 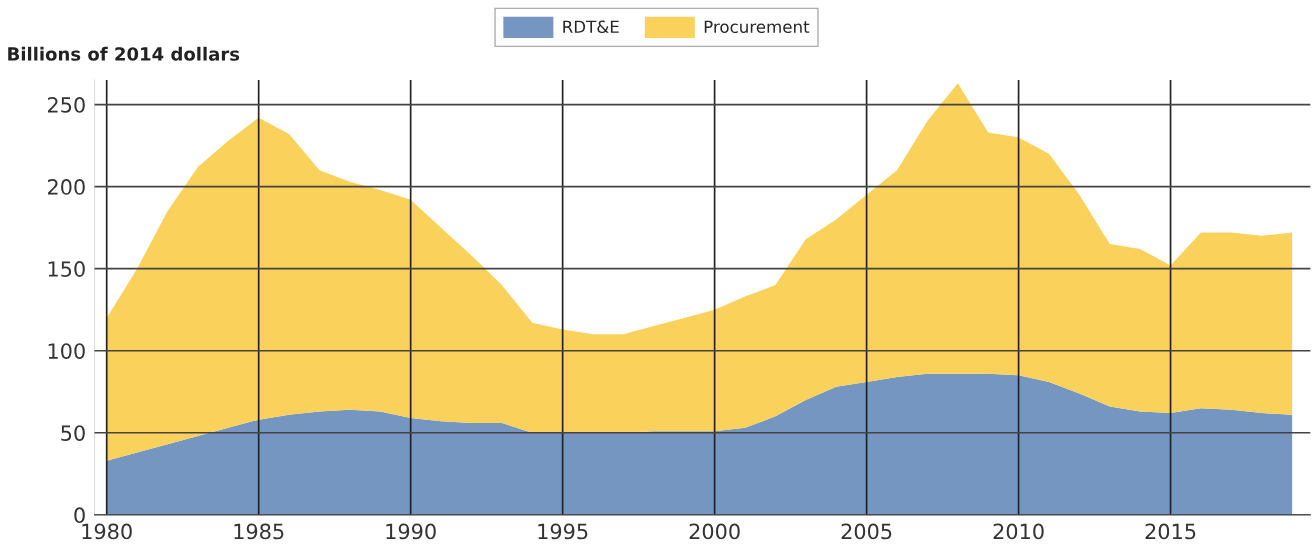 I want to click on y-axis-title: Billions of 2014 dollars, so click(x=124, y=53).